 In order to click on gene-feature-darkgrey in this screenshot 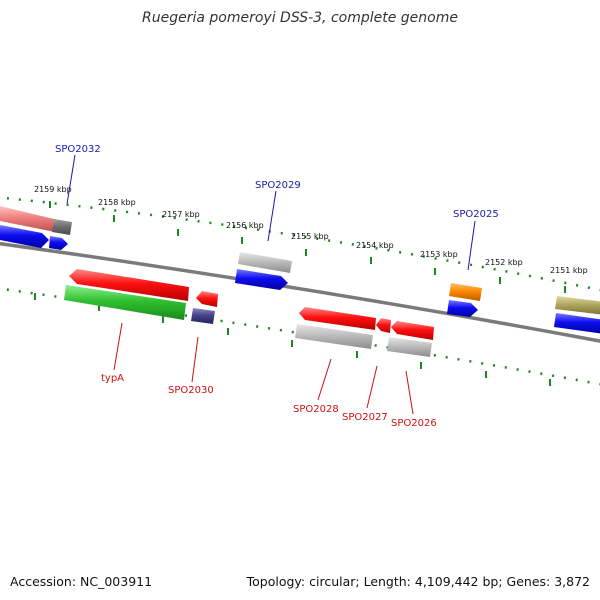, I will do `click(62, 227)`.